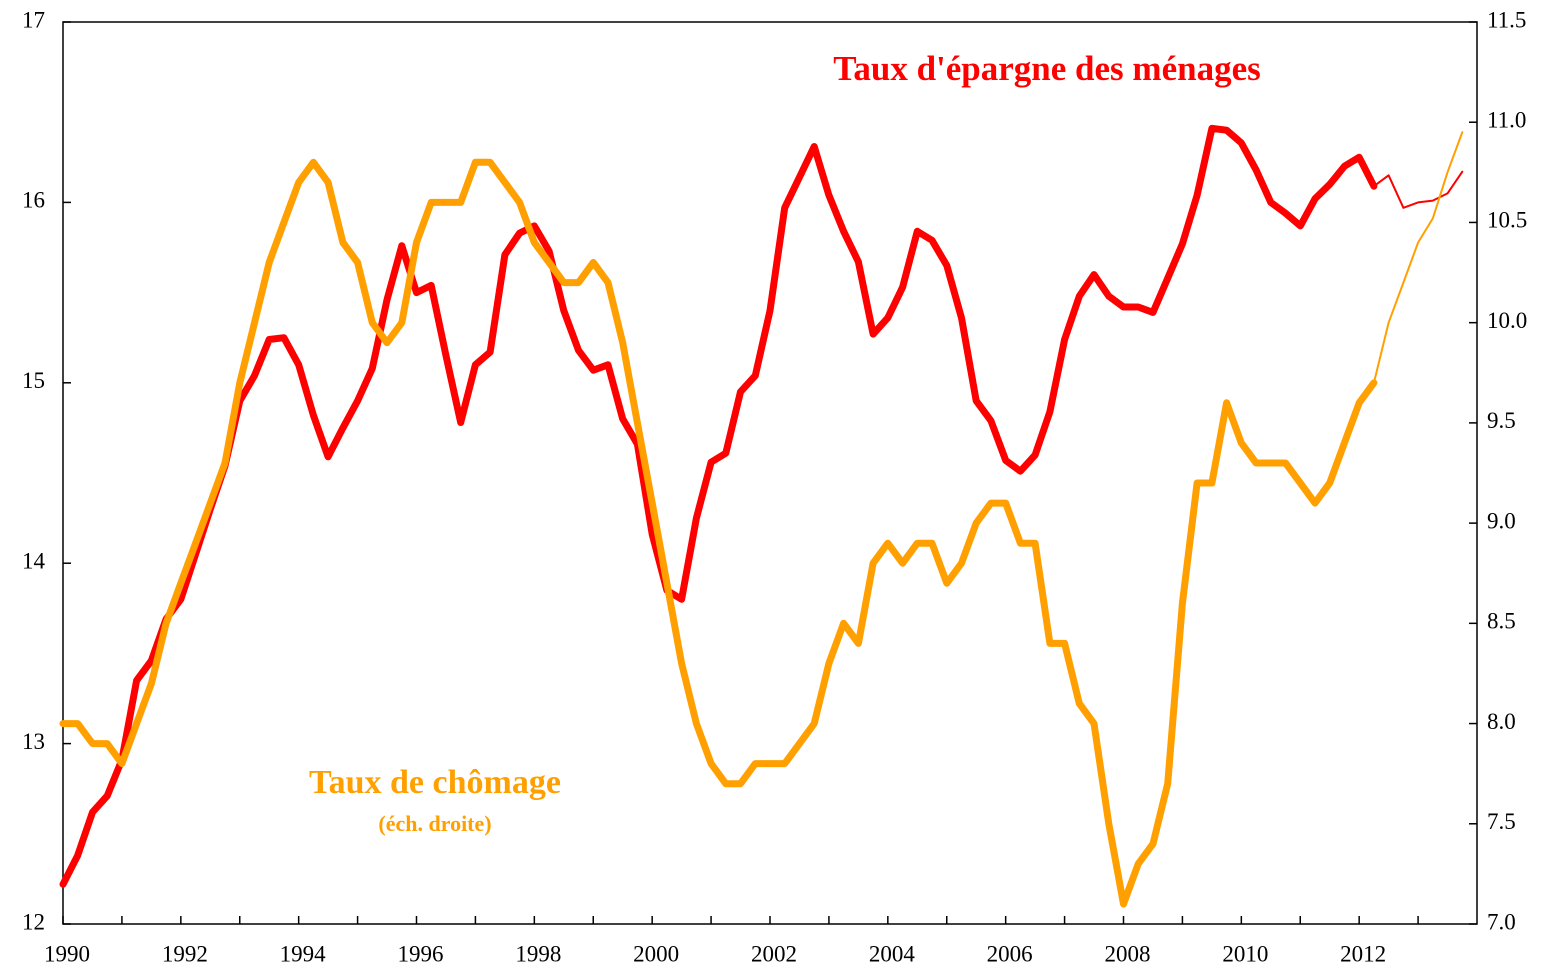  Describe the element at coordinates (1501, 921) in the screenshot. I see `y2-tick-label: 7.0` at that location.